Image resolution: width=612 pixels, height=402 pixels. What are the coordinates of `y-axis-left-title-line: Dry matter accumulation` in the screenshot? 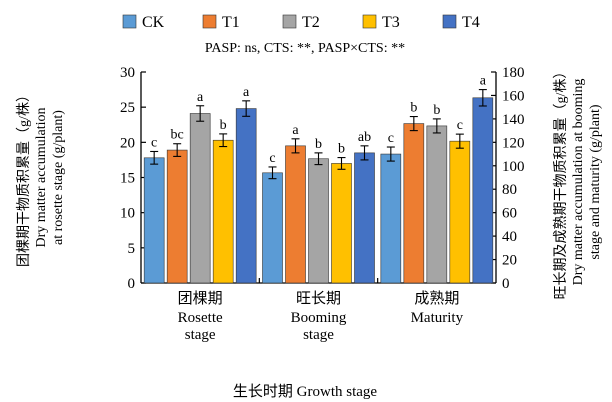 It's located at (41, 178).